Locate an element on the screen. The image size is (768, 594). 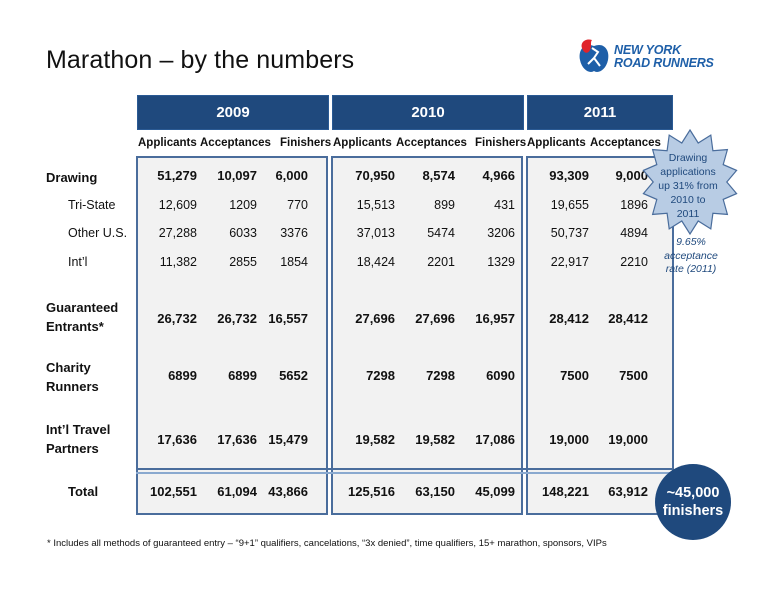
nyrr-logo: NEW YORK ROAD RUNNERS is located at coordinates (658, 58).